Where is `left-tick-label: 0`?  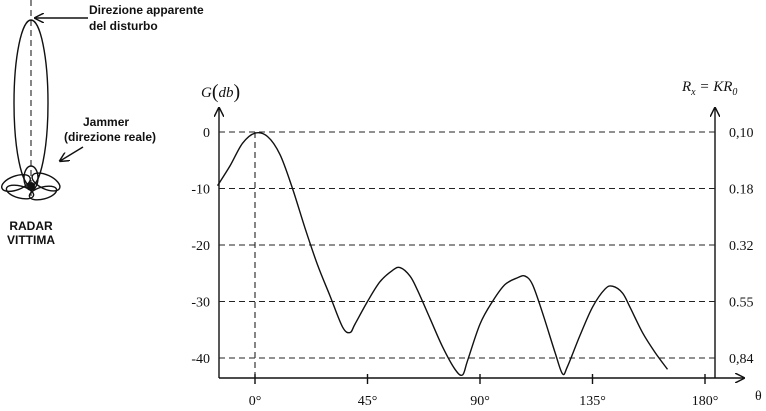
left-tick-label: 0 is located at coordinates (206, 133).